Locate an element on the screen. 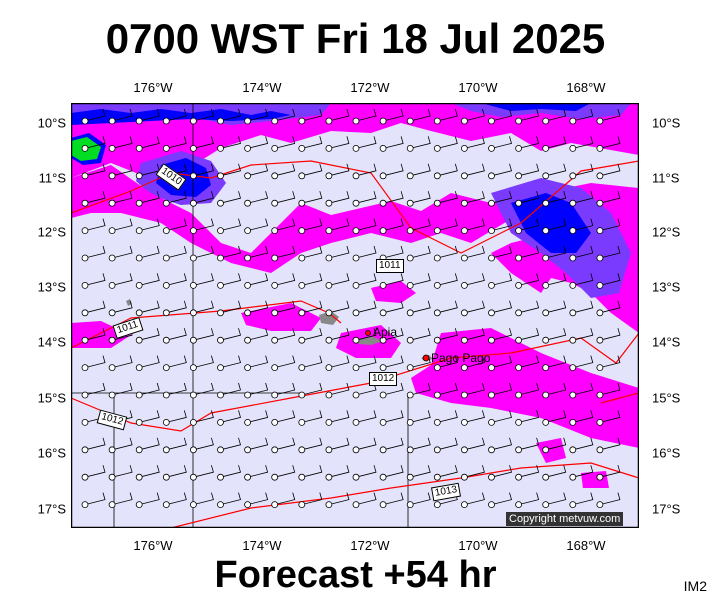  lat-tick-left: 13°S is located at coordinates (51, 287).